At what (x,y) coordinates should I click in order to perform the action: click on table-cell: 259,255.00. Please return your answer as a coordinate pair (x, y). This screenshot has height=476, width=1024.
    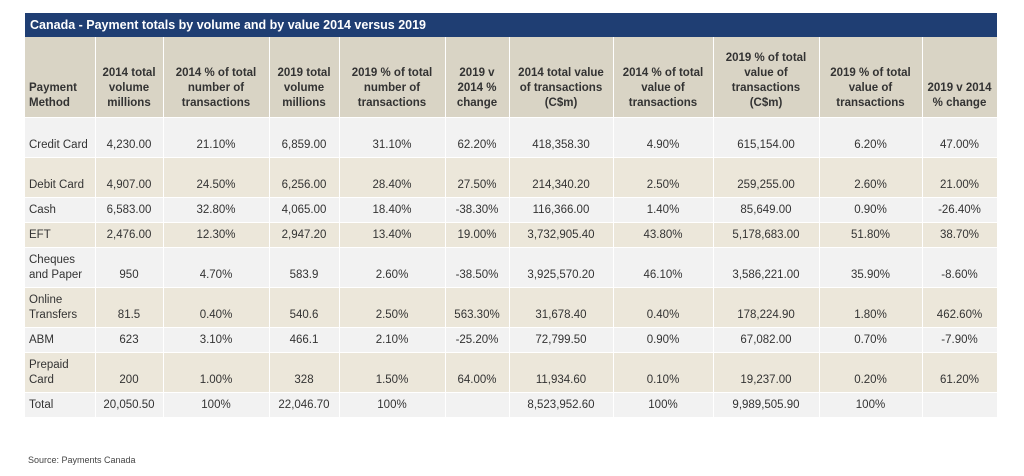
    Looking at the image, I should click on (766, 176).